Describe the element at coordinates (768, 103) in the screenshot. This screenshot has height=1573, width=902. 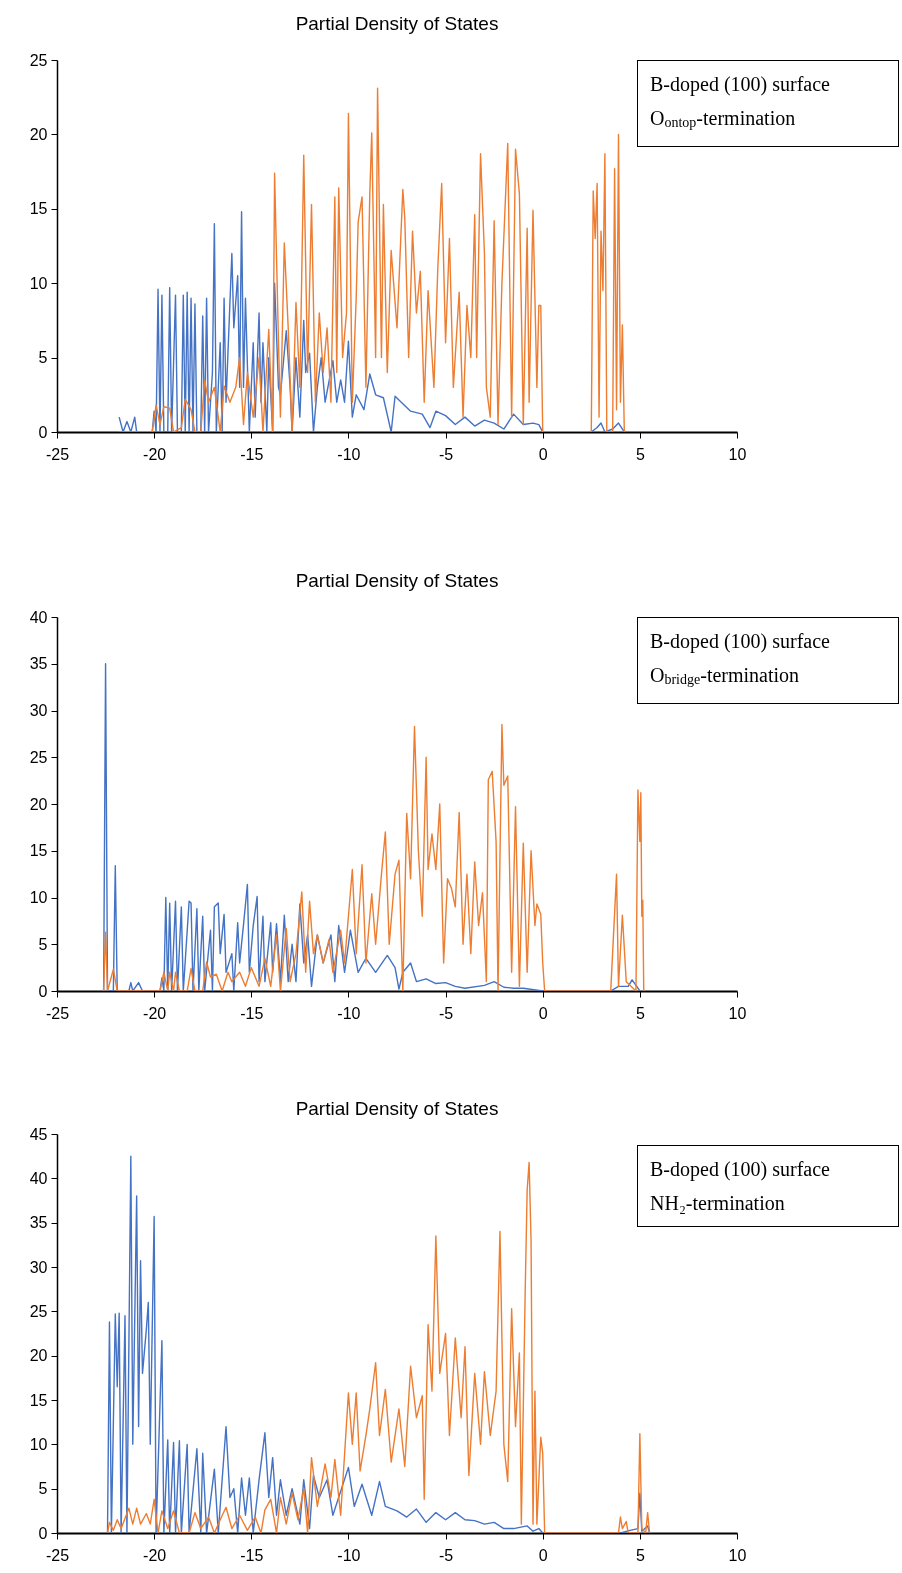
I see `text-box: B-doped (100) surface O$_{ontop}$-termination` at that location.